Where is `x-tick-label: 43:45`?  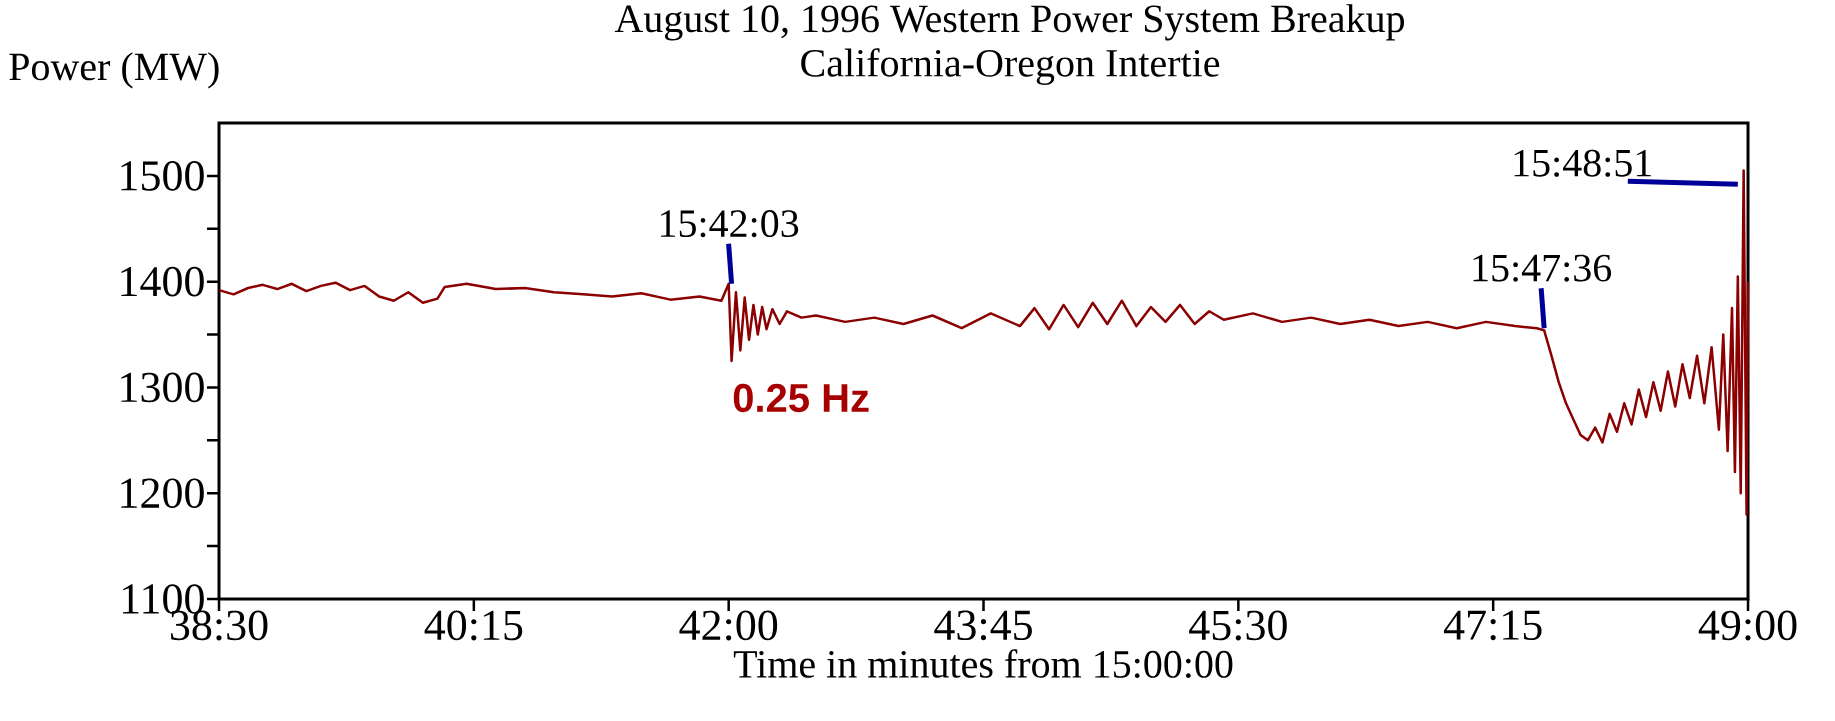
x-tick-label: 43:45 is located at coordinates (983, 625).